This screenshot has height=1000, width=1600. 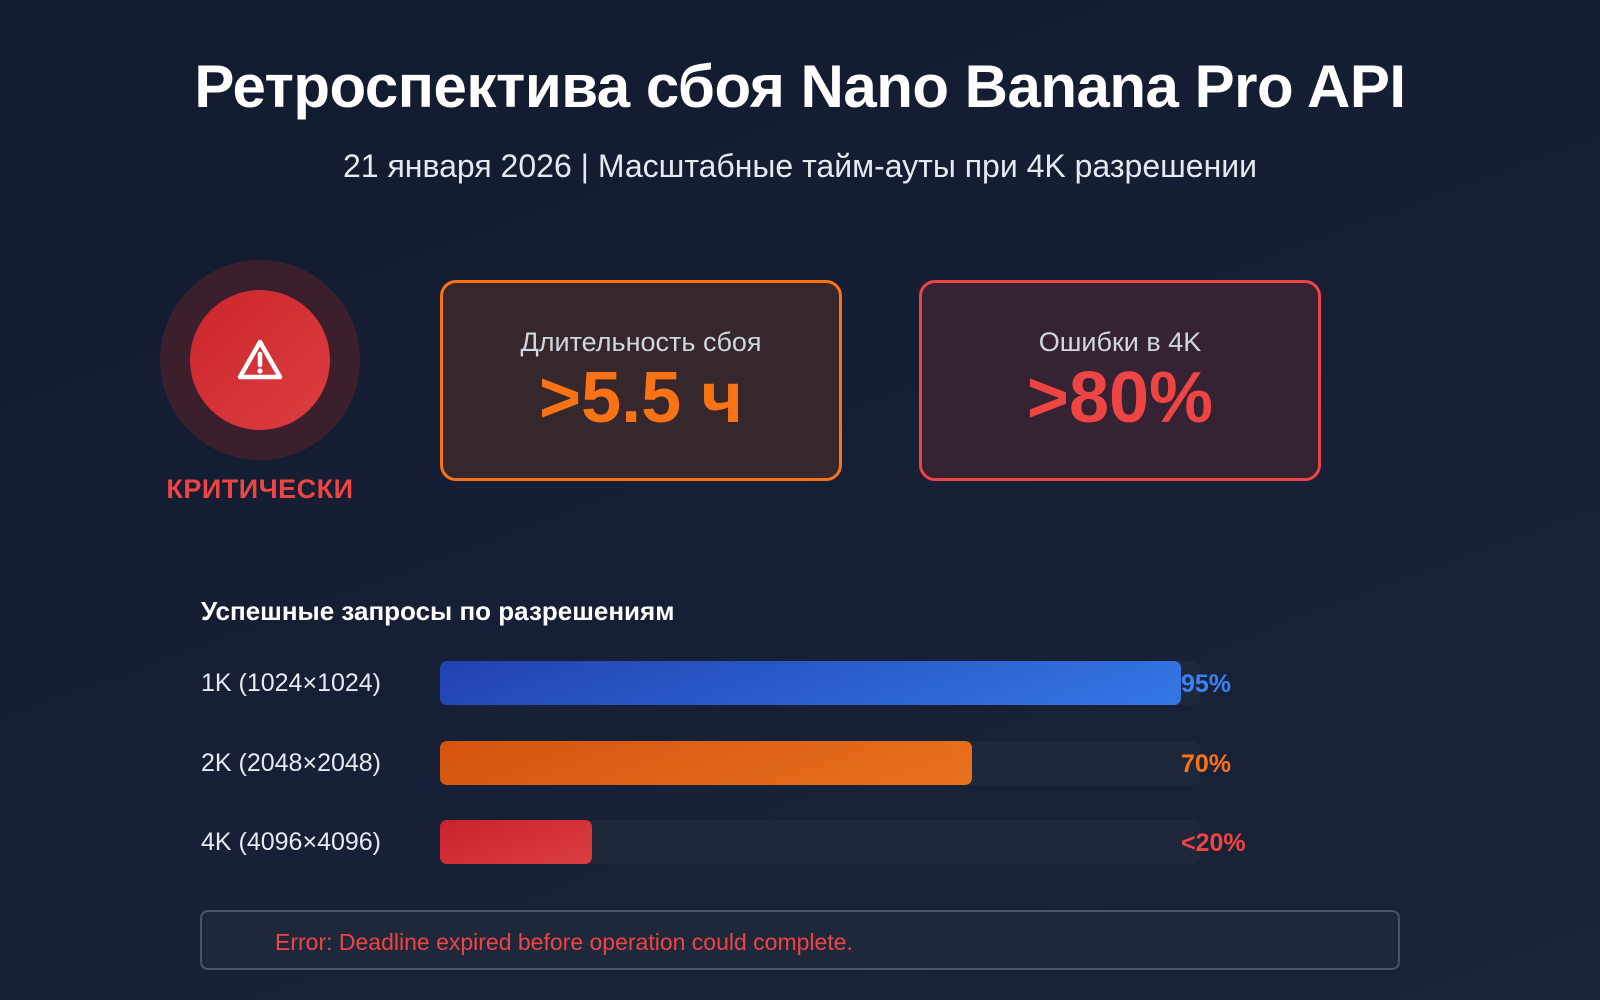 What do you see at coordinates (291, 763) in the screenshot?
I see `resolution-label: 2K (2048×2048)` at bounding box center [291, 763].